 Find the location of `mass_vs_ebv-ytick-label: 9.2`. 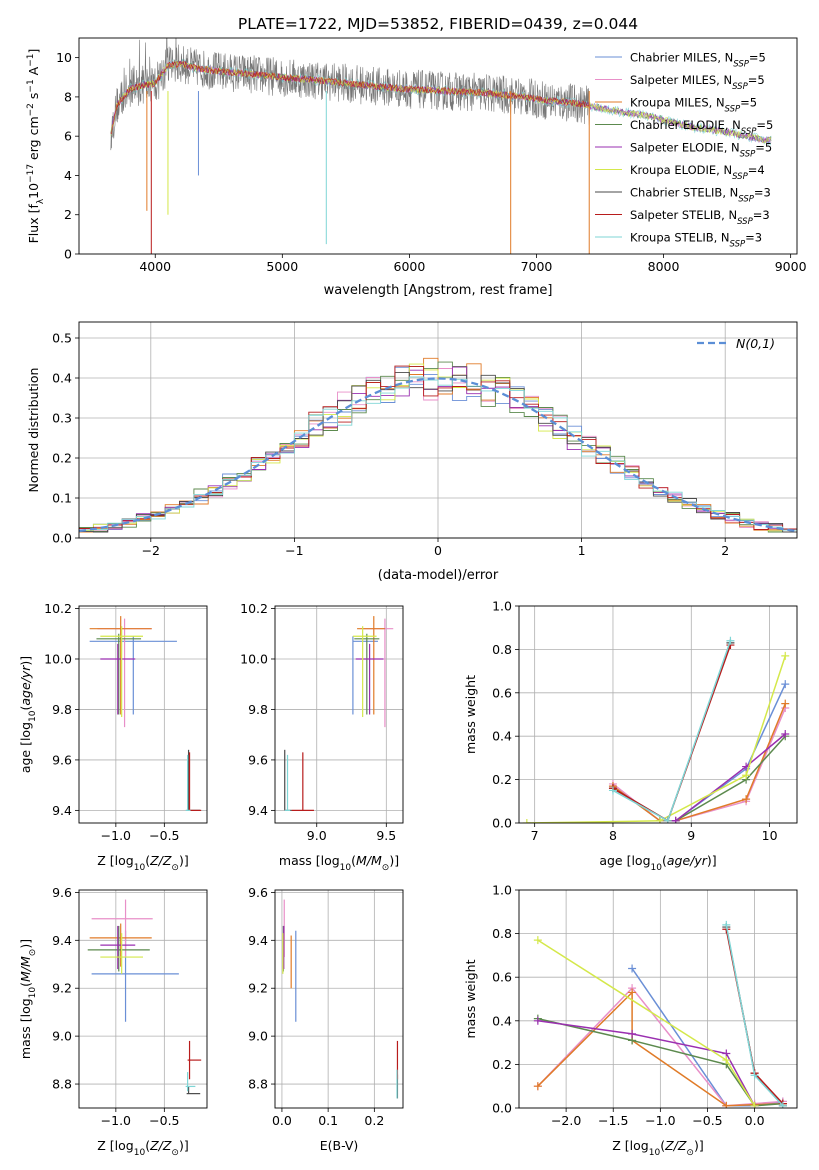

mass_vs_ebv-ytick-label: 9.2 is located at coordinates (258, 988).